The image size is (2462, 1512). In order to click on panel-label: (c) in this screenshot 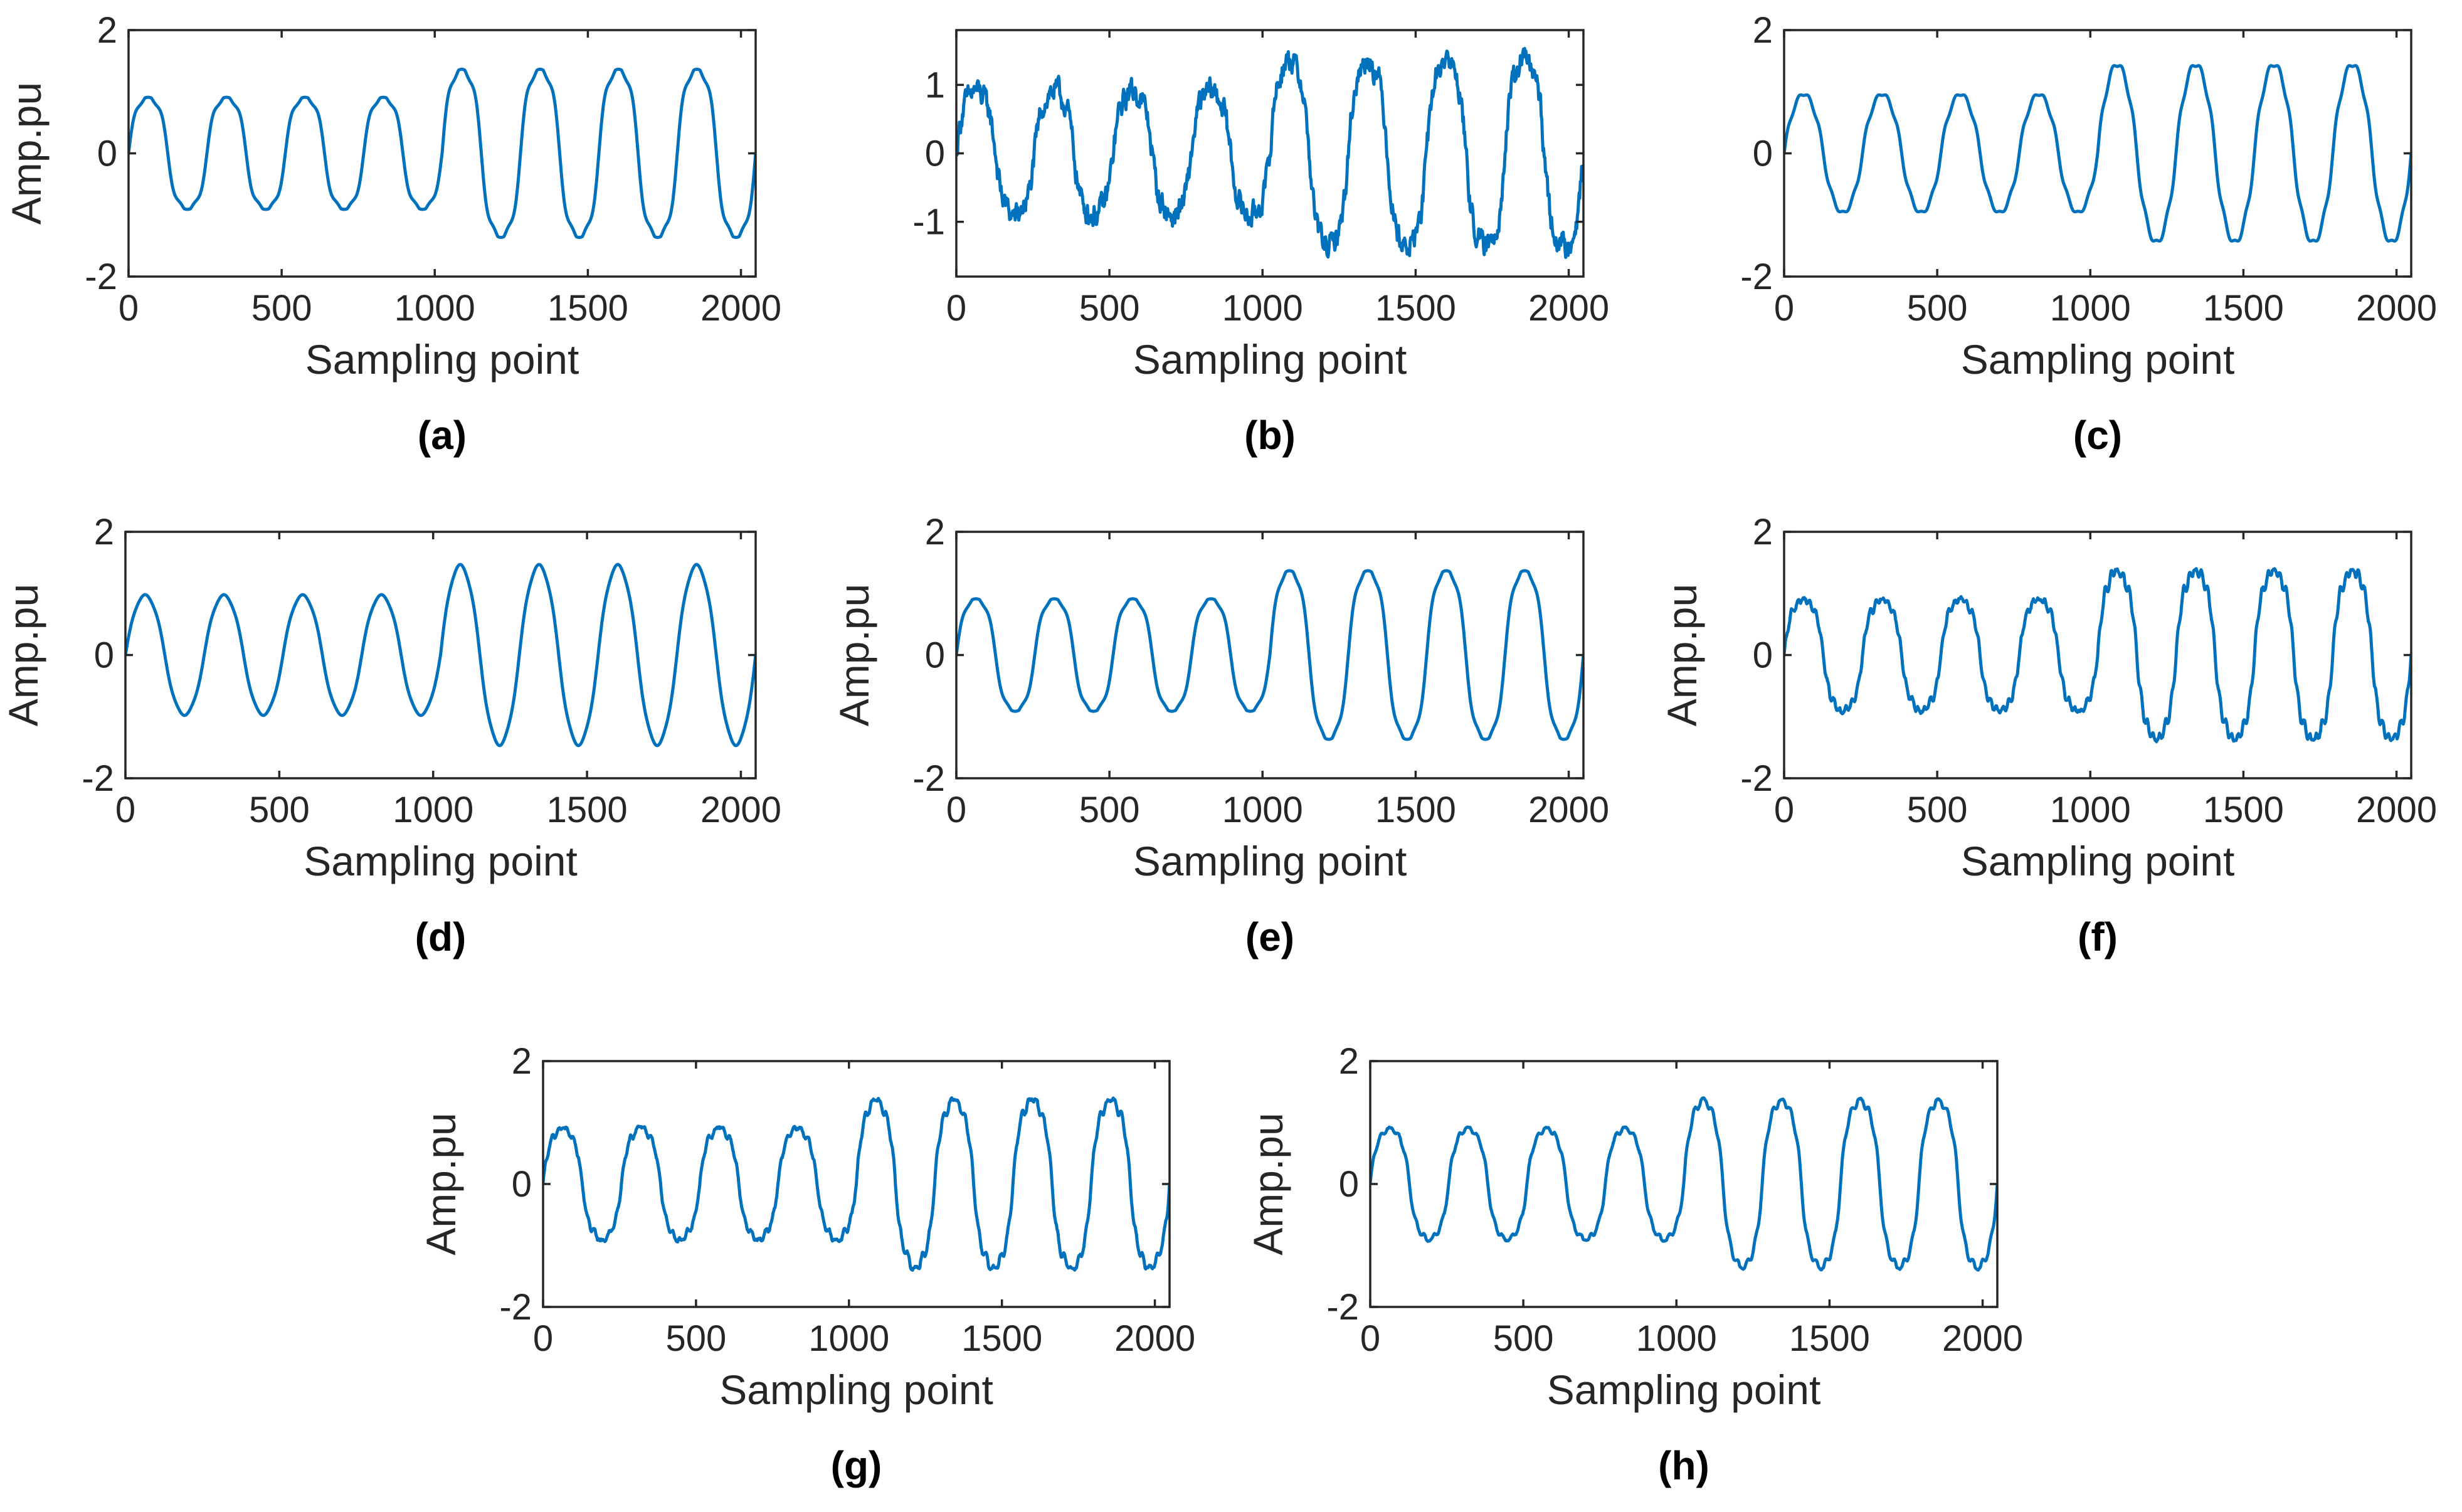, I will do `click(2097, 435)`.